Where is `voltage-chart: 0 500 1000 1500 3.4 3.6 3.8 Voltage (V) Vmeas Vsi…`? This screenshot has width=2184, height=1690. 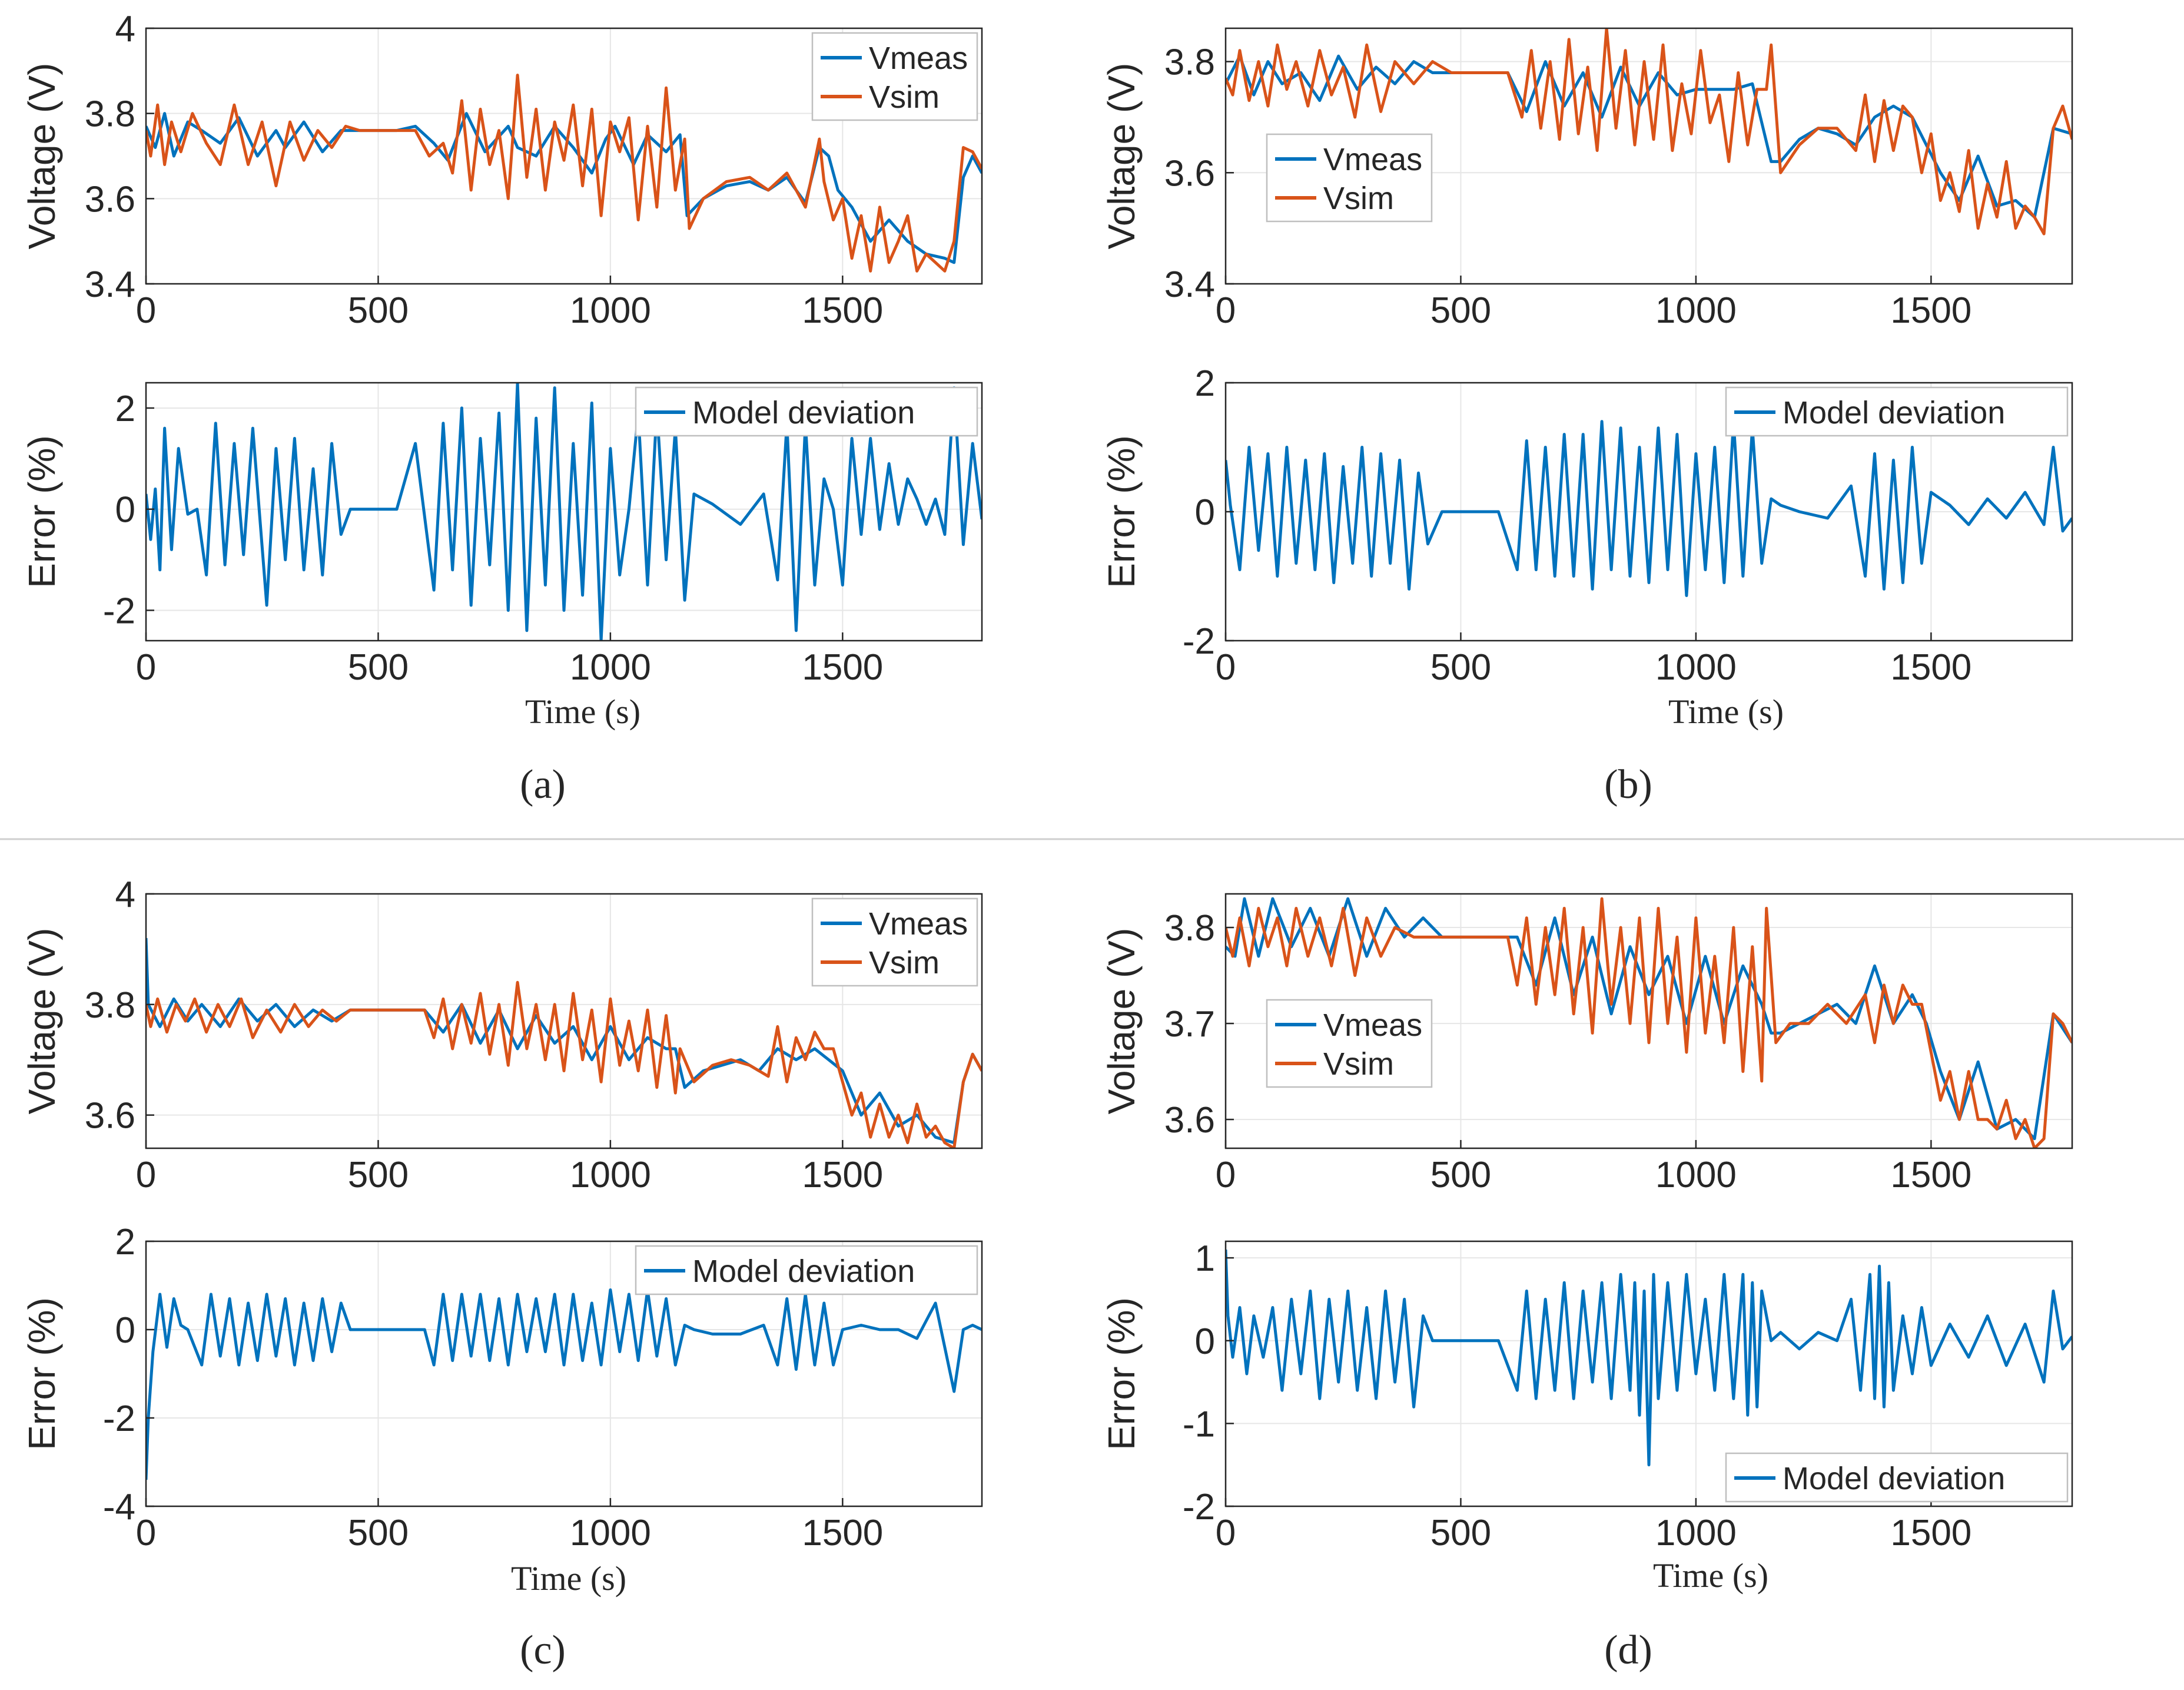 voltage-chart: 0 500 1000 1500 3.4 3.6 3.8 Voltage (V) Vmeas Vsi… is located at coordinates (1586, 179).